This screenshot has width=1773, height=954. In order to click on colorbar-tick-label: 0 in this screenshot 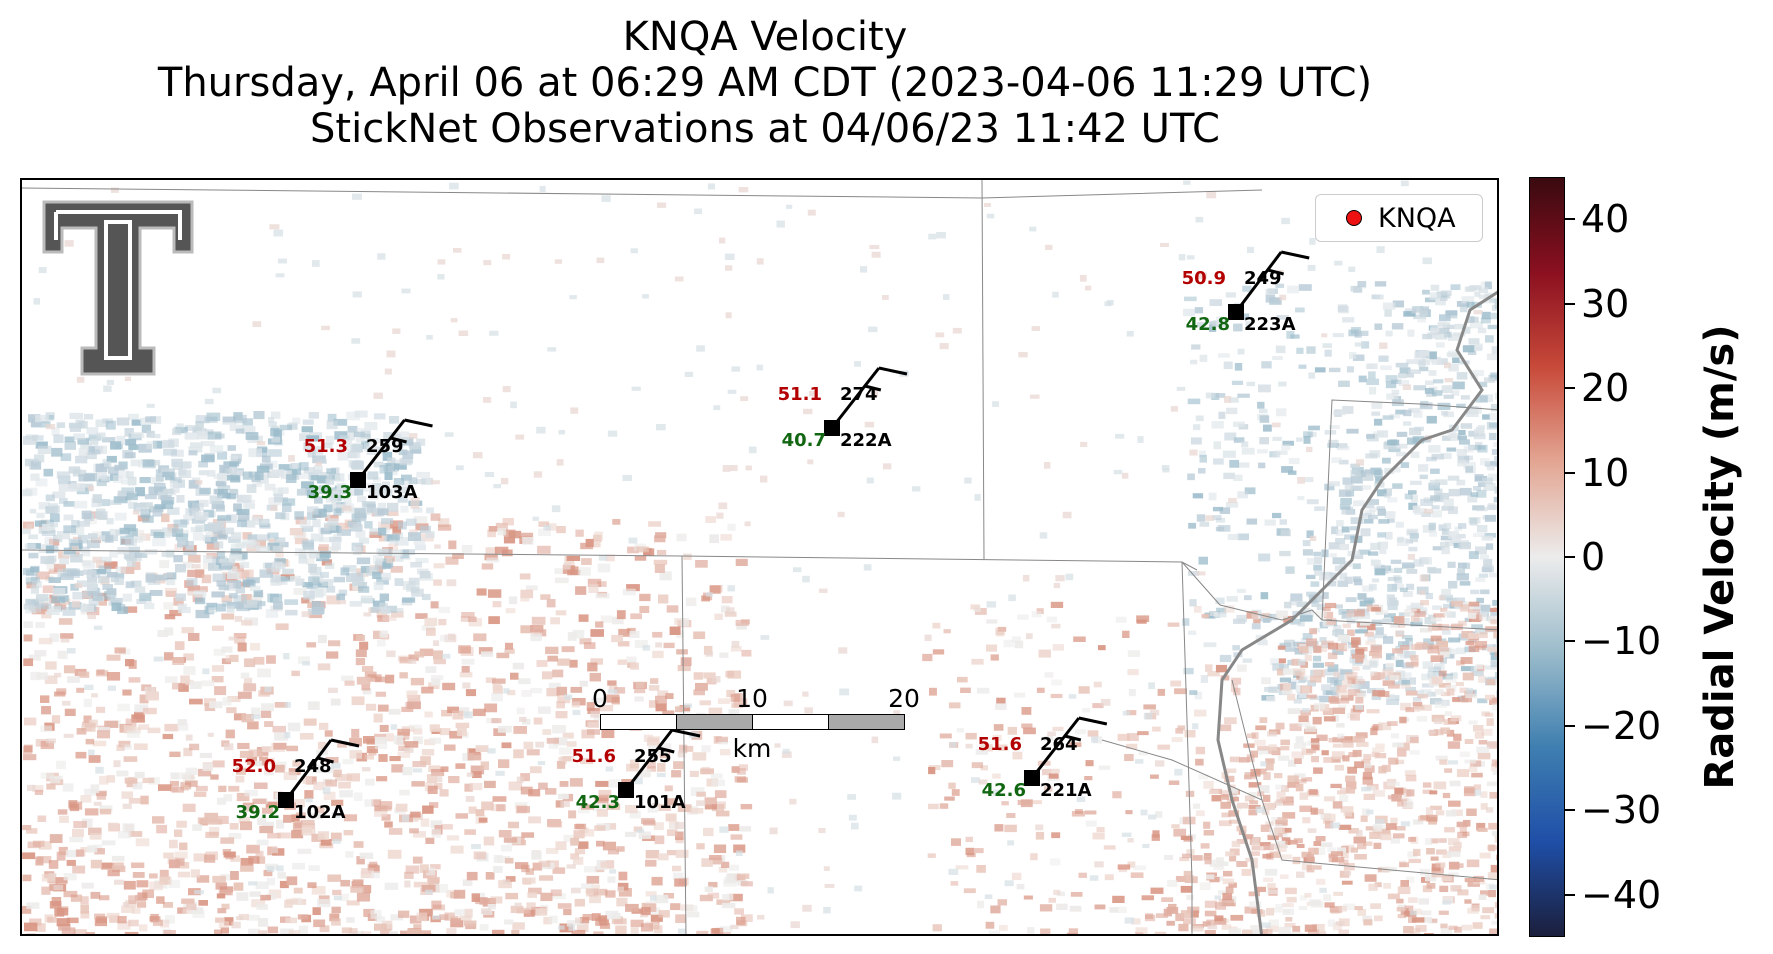, I will do `click(1593, 557)`.